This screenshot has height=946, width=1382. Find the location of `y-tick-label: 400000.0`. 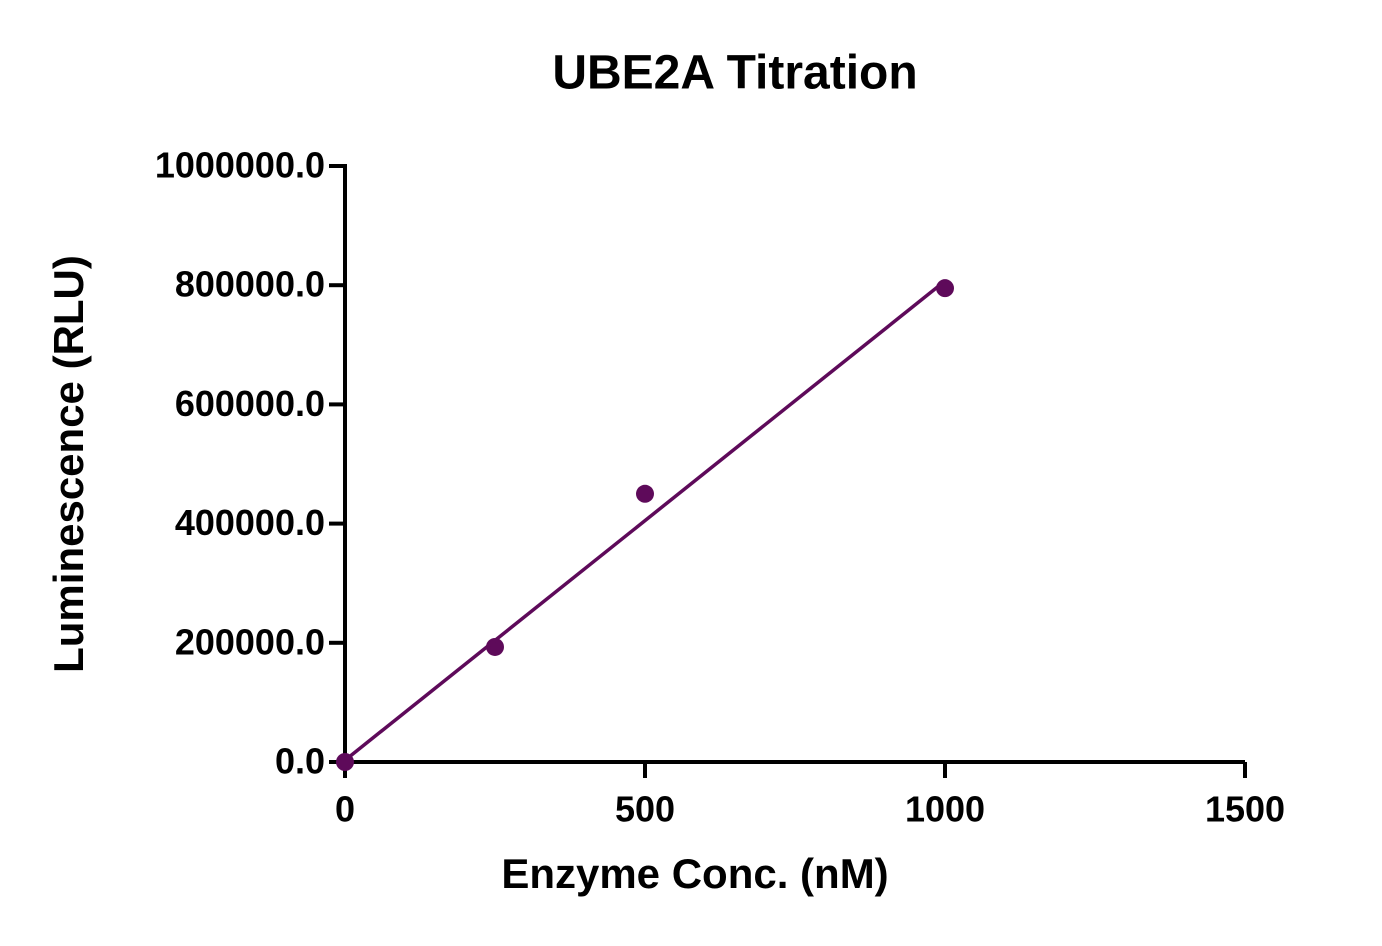

y-tick-label: 400000.0 is located at coordinates (250, 522).